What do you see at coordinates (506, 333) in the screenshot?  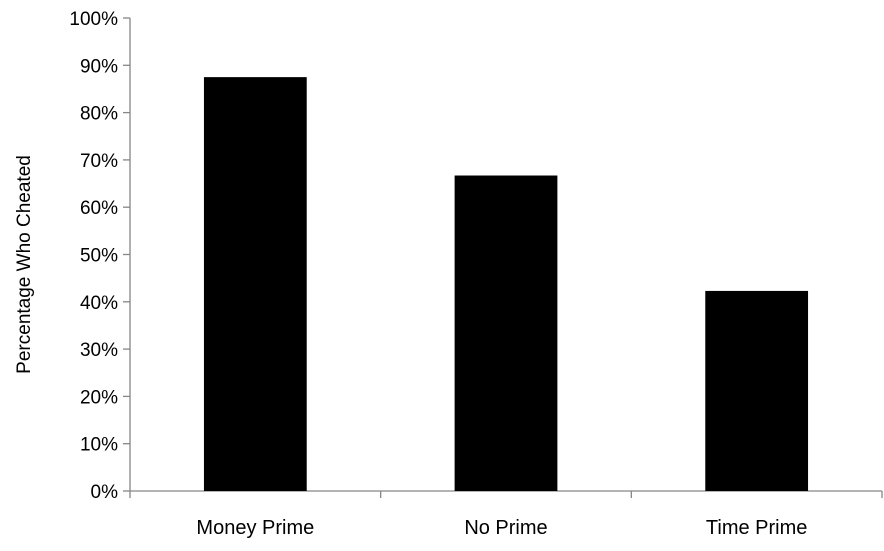 I see `bar-no-prime` at bounding box center [506, 333].